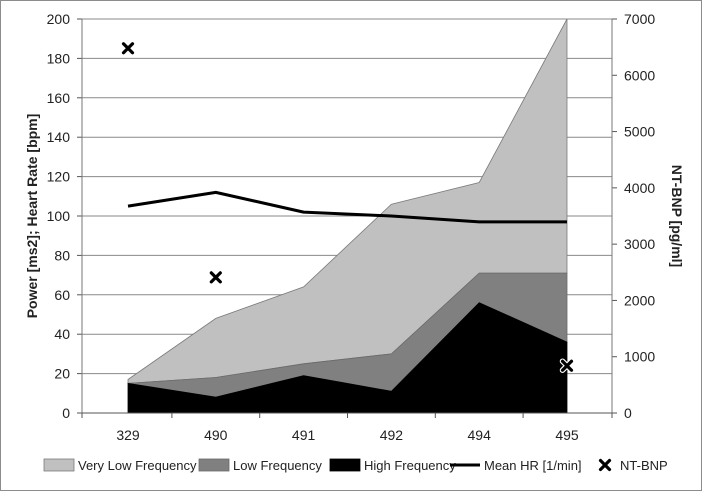 This screenshot has width=702, height=491. What do you see at coordinates (62, 334) in the screenshot?
I see `y-tick-label: 40` at bounding box center [62, 334].